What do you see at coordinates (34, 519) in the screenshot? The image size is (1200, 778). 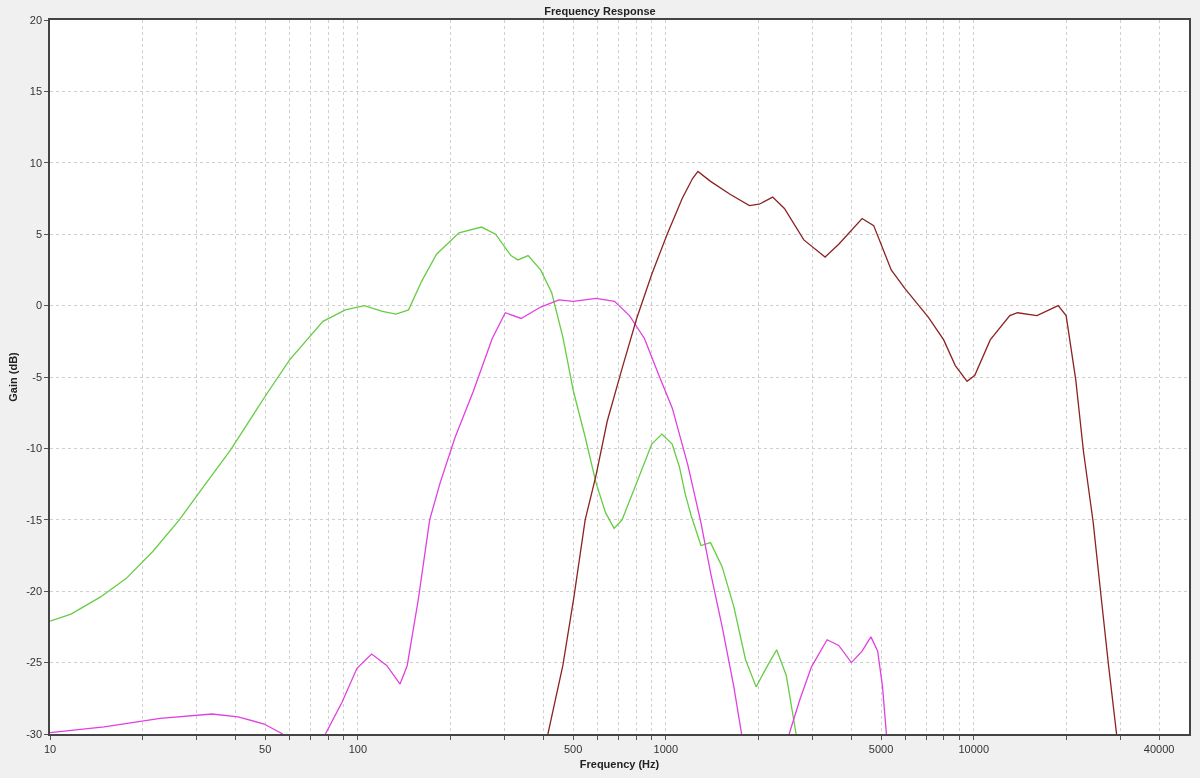 I see `y-tick-label: -15` at bounding box center [34, 519].